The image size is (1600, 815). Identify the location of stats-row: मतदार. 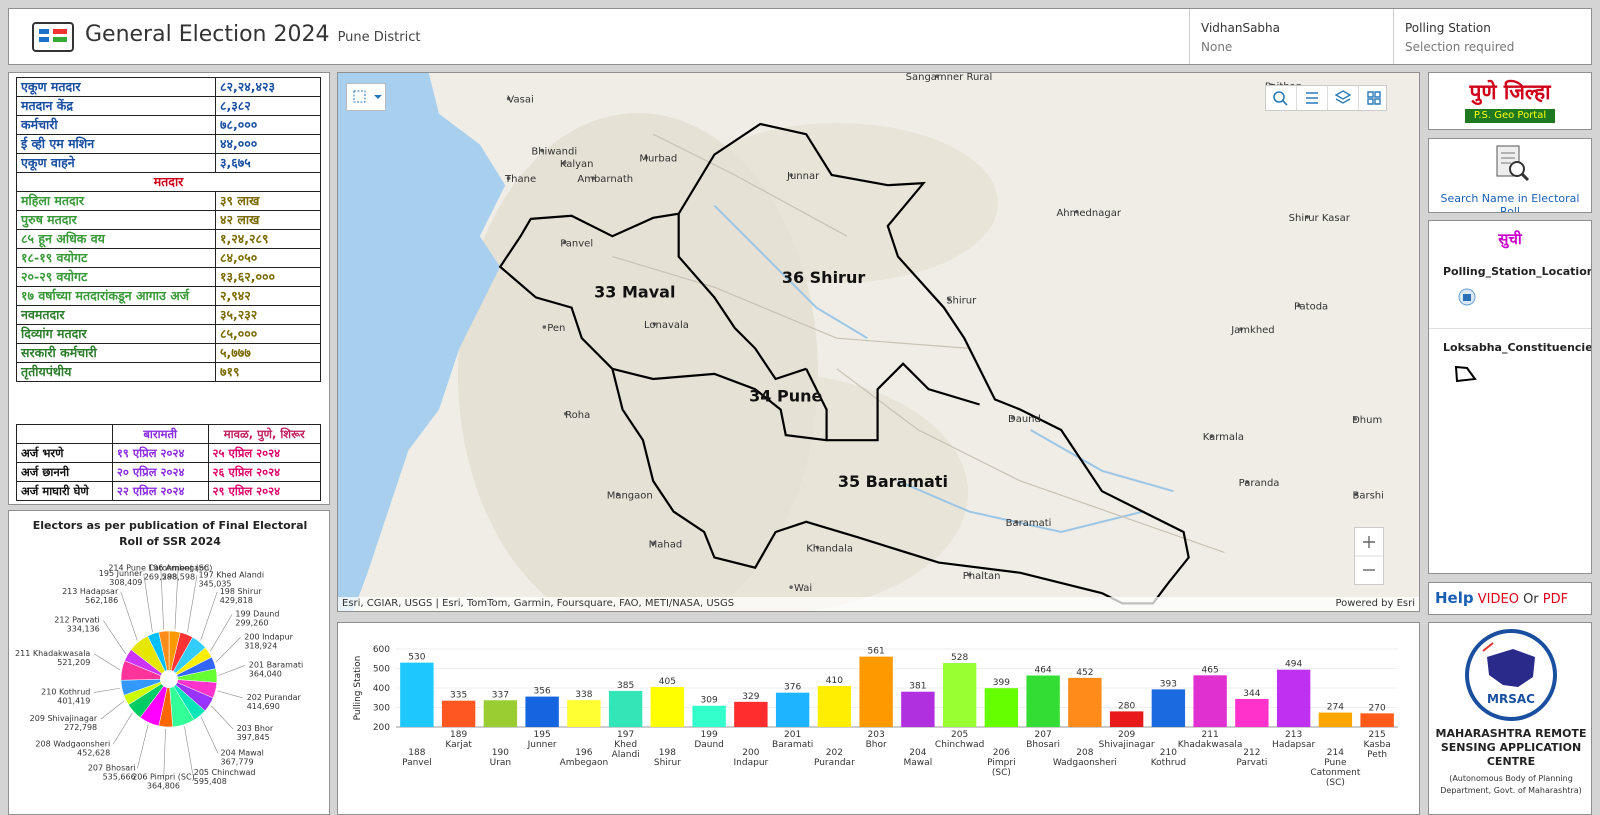
(168, 182).